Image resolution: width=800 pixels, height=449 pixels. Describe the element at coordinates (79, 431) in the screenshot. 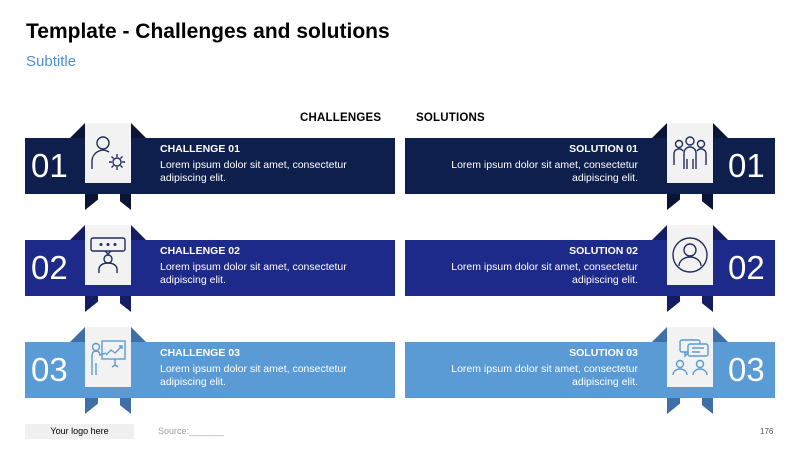

I see `logo-placeholder: Your logo here` at that location.